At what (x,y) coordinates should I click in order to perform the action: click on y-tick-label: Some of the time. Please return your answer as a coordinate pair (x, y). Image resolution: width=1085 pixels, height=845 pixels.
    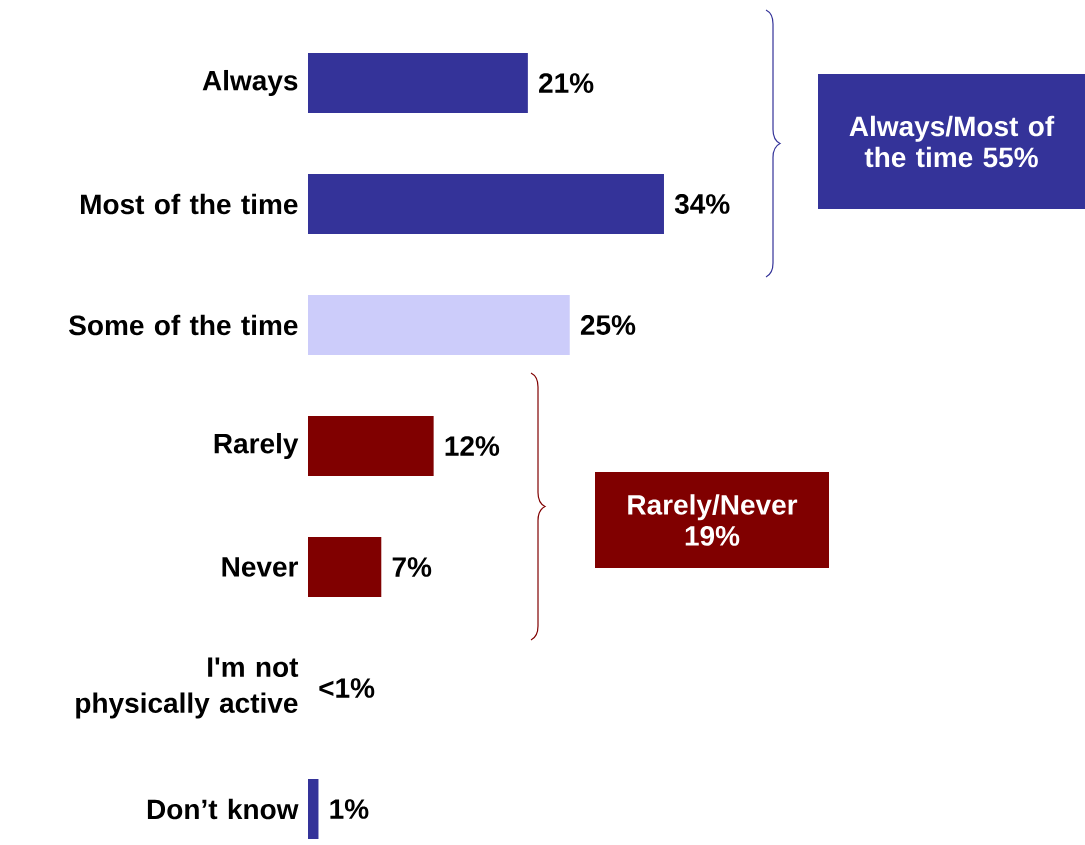
    Looking at the image, I should click on (183, 325).